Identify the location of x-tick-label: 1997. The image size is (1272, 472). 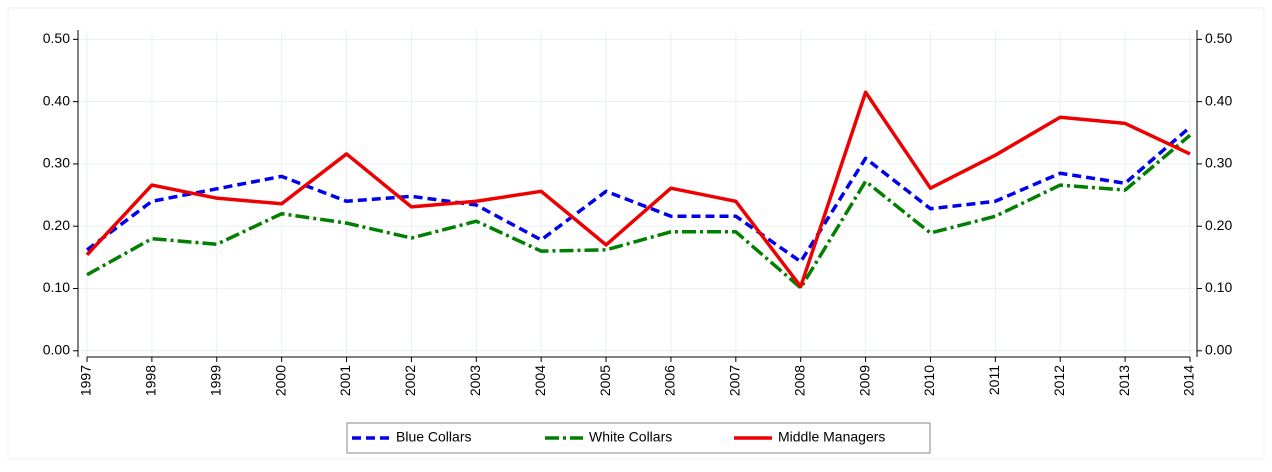
(86, 380).